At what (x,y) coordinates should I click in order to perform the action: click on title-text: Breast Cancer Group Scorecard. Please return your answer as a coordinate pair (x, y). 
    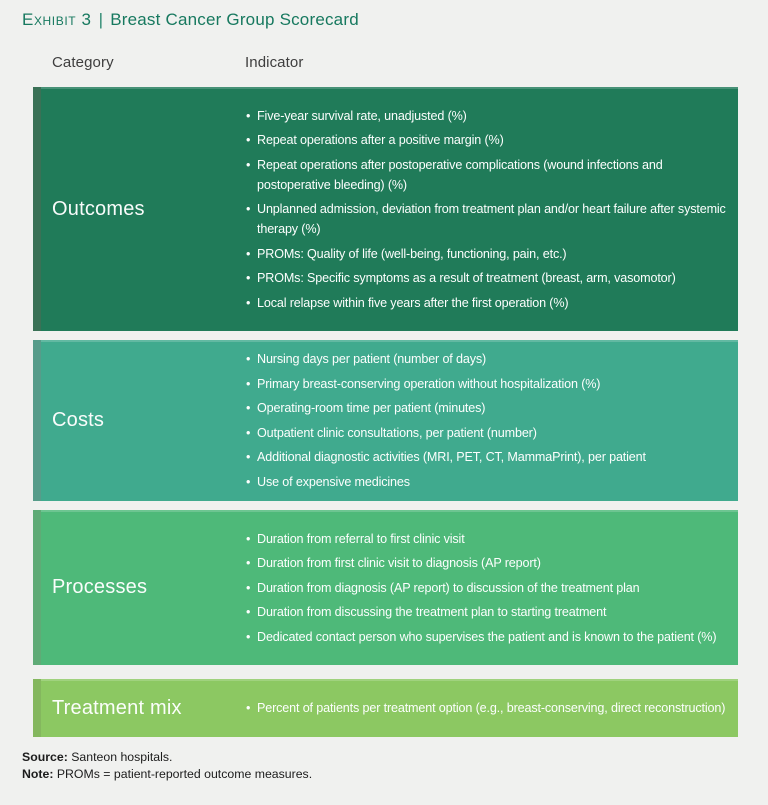
    Looking at the image, I should click on (234, 19).